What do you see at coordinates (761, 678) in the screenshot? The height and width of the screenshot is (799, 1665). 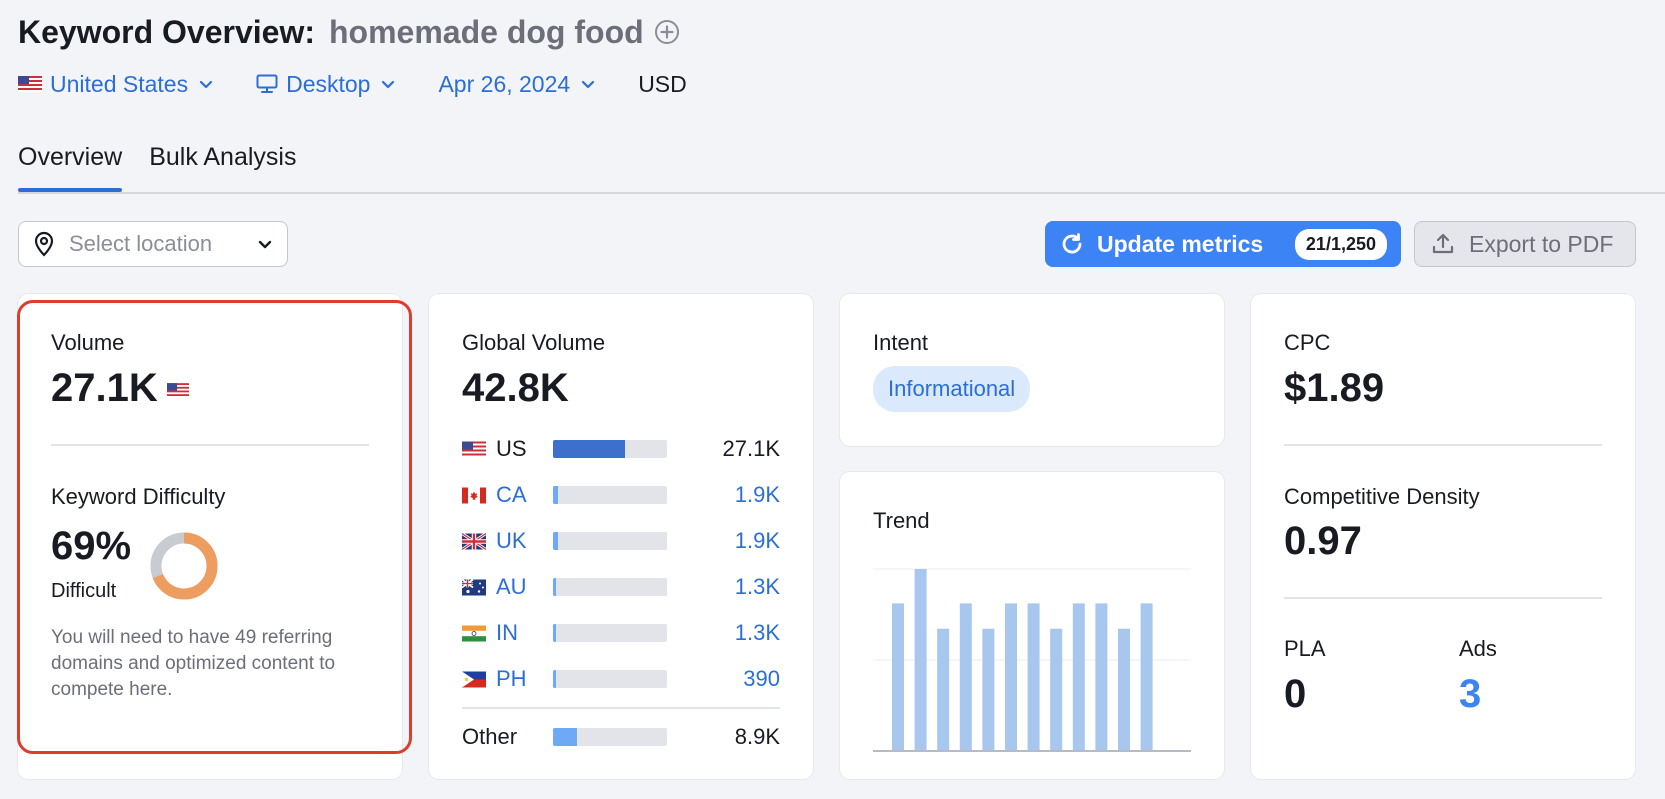 I see `country-volume: 390` at bounding box center [761, 678].